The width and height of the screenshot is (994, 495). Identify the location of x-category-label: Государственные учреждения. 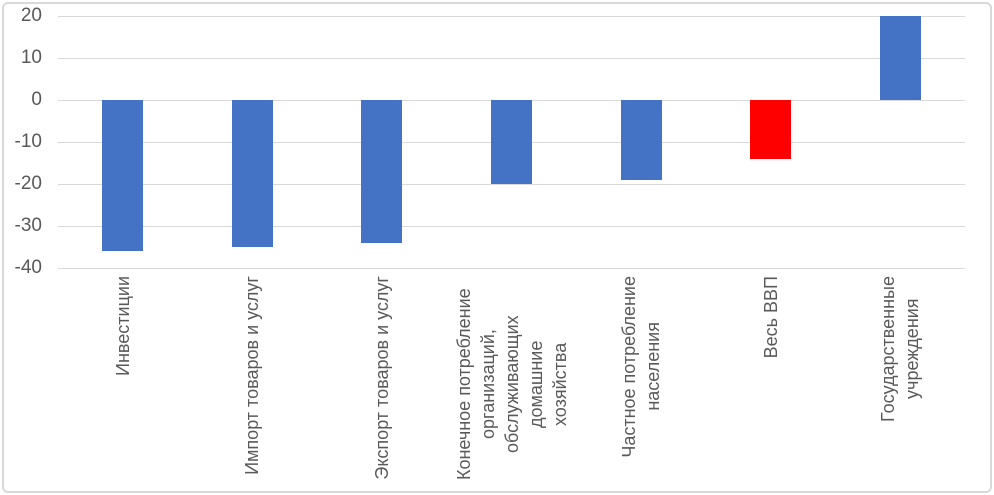
(900, 349).